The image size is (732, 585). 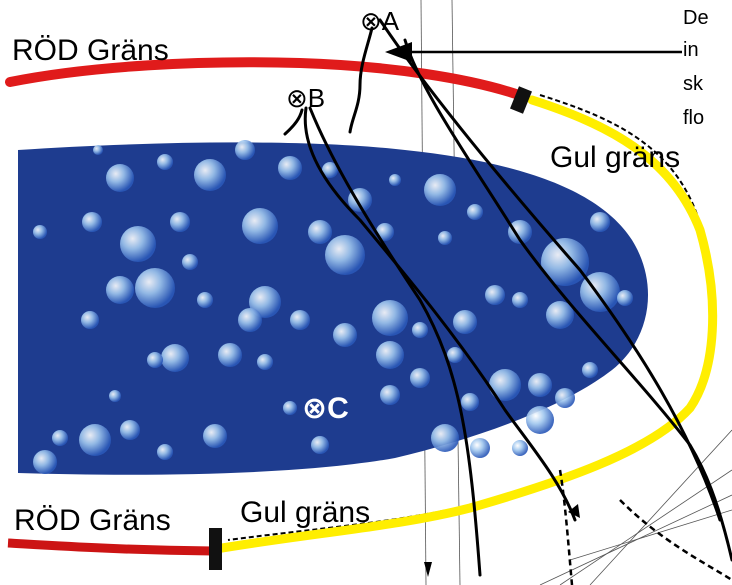 What do you see at coordinates (305, 98) in the screenshot?
I see `point-b-label: ⊗B` at bounding box center [305, 98].